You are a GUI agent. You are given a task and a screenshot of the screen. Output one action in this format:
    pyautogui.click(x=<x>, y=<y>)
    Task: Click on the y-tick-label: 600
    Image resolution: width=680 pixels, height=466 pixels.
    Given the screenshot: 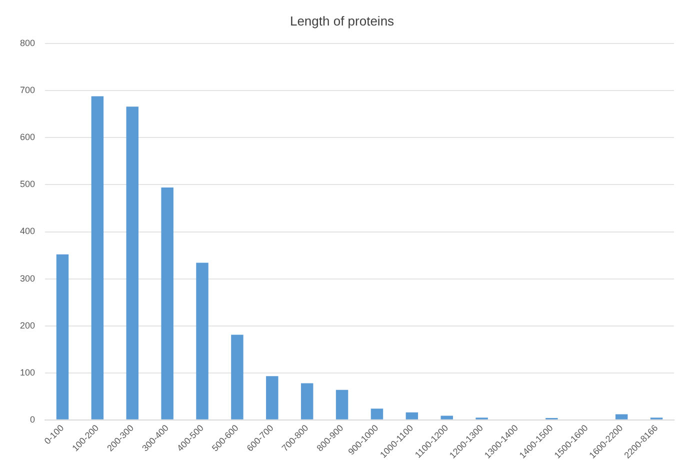 What is the action you would take?
    pyautogui.click(x=28, y=137)
    